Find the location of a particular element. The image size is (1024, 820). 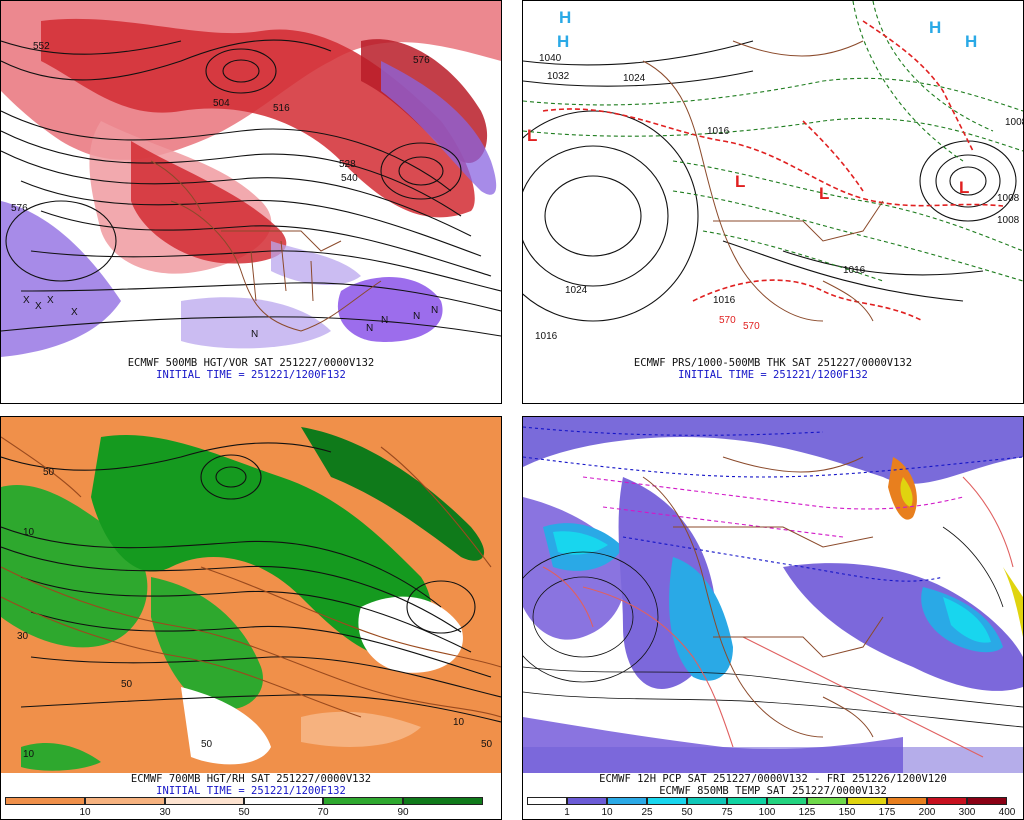

rh-colorbar is located at coordinates (244, 801).